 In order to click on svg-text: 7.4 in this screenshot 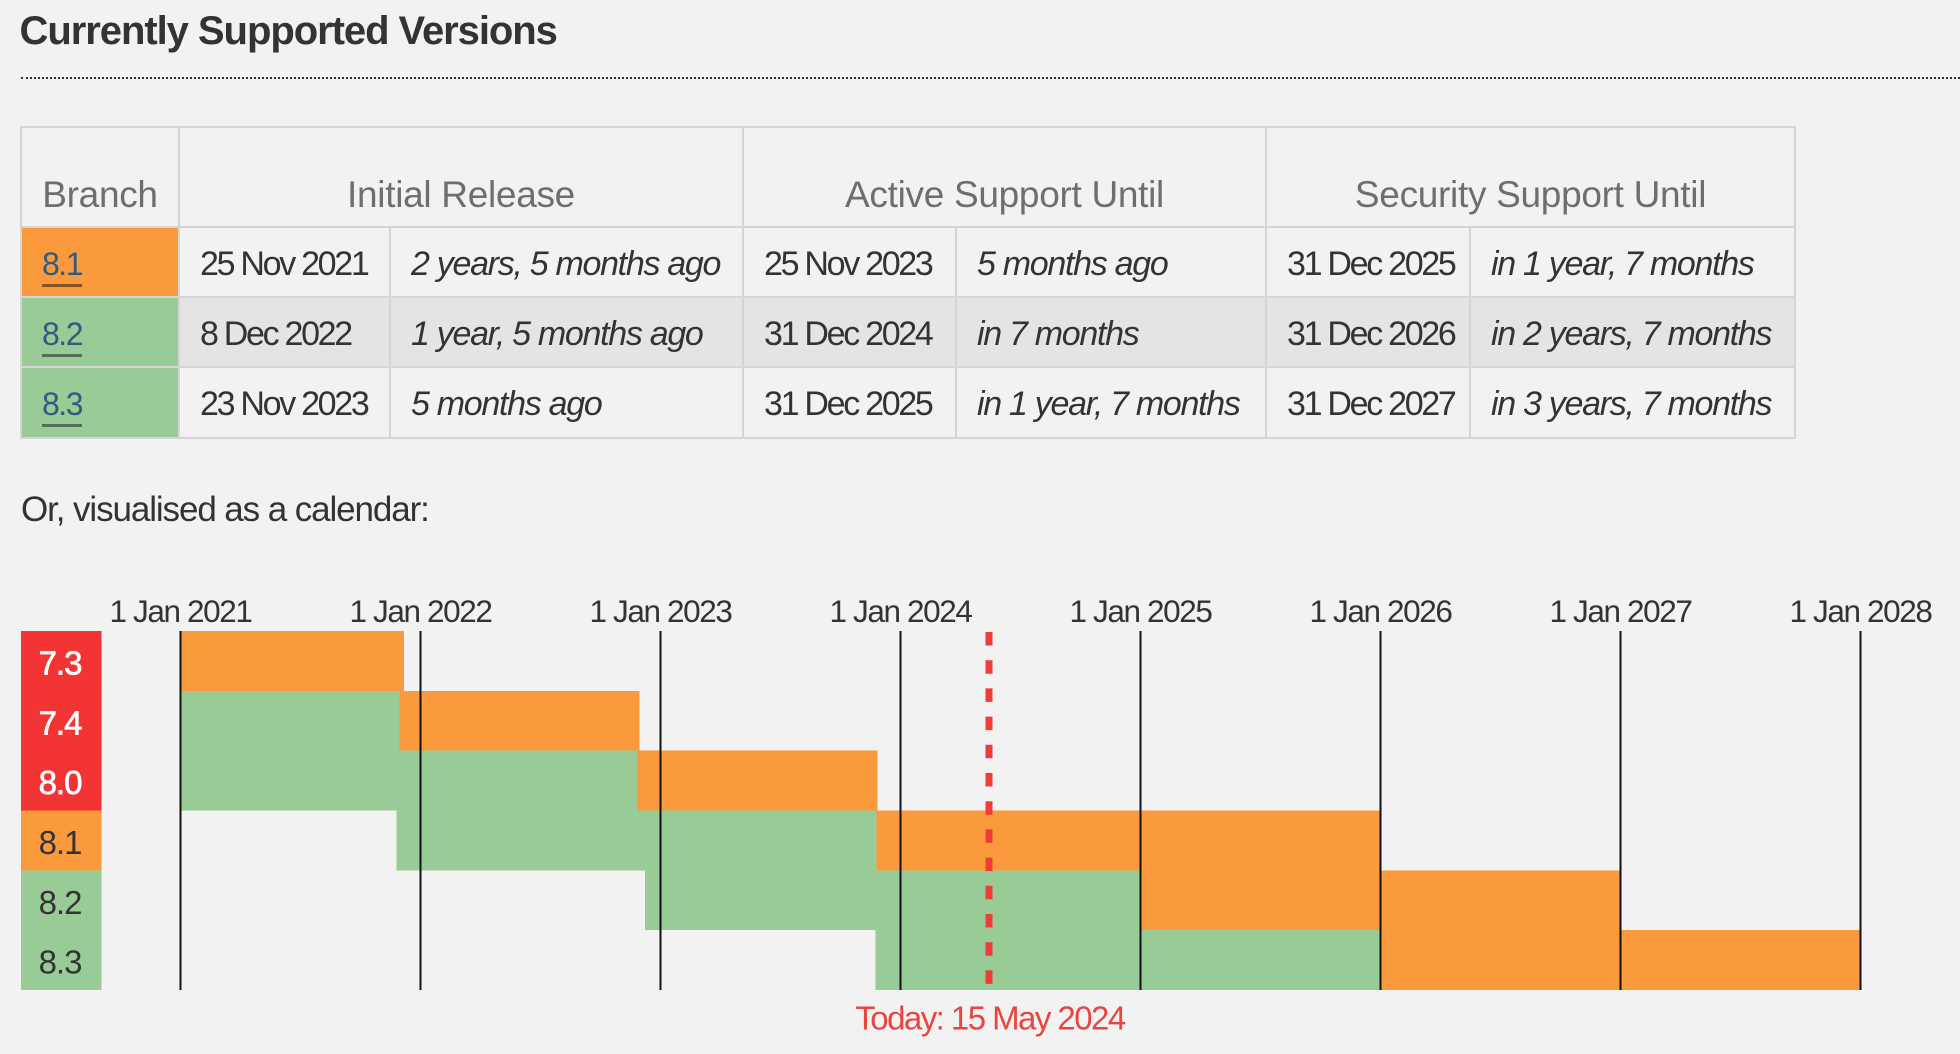, I will do `click(61, 722)`.